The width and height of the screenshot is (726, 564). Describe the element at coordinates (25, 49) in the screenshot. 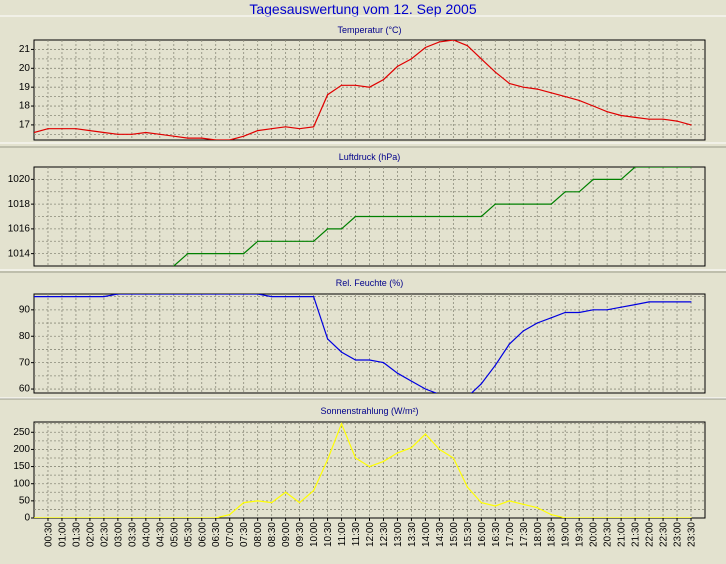

I see `temperature-y-tick-label: 21` at that location.